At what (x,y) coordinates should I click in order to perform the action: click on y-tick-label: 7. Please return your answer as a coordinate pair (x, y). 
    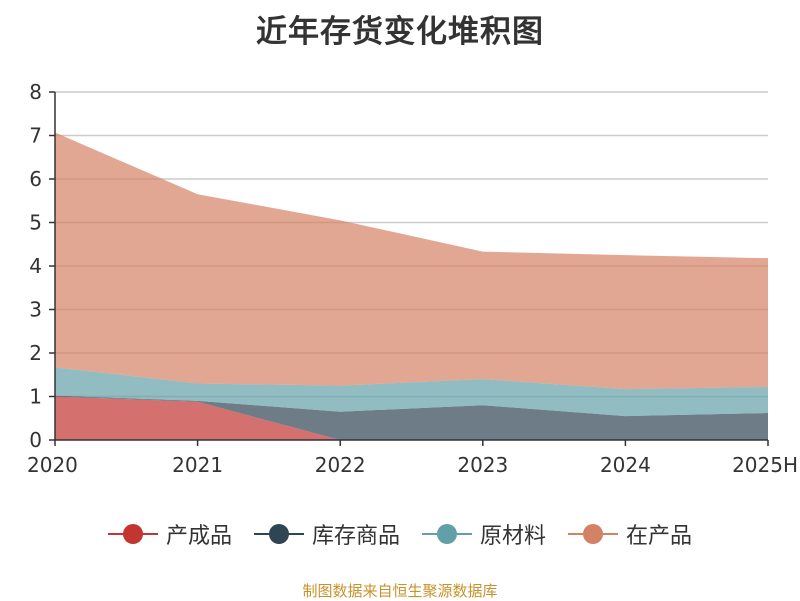
    Looking at the image, I should click on (35, 136).